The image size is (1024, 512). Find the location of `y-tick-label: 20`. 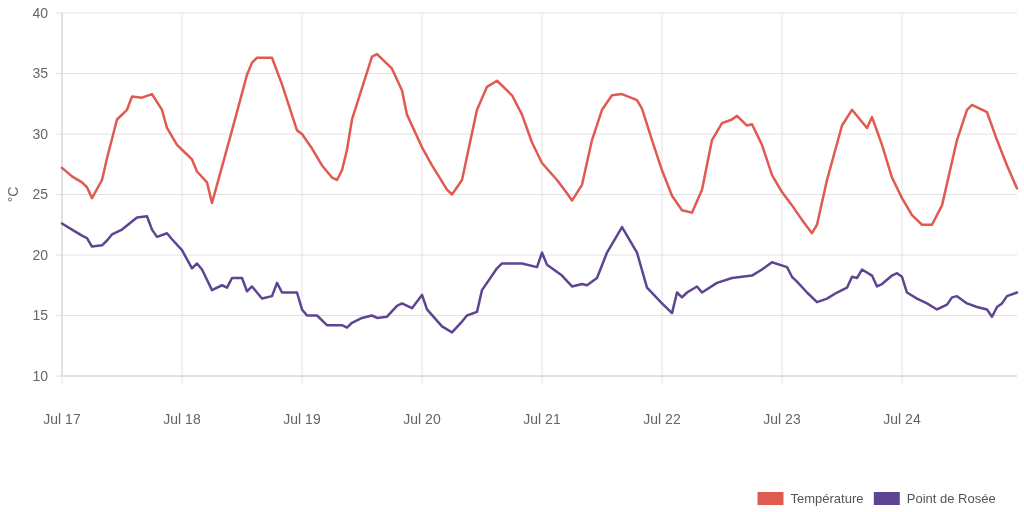

y-tick-label: 20 is located at coordinates (40, 254).